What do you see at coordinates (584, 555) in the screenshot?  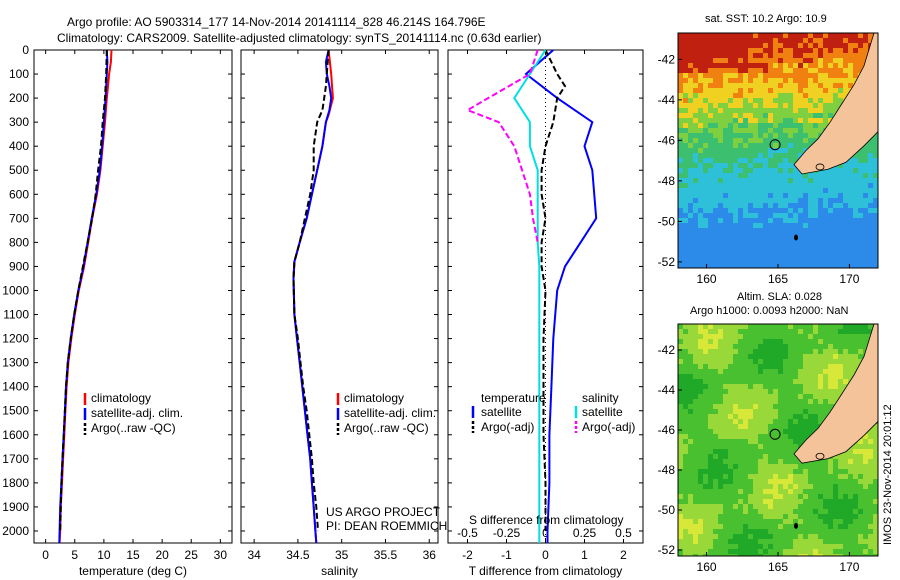 I see `x-tick-label: 1` at bounding box center [584, 555].